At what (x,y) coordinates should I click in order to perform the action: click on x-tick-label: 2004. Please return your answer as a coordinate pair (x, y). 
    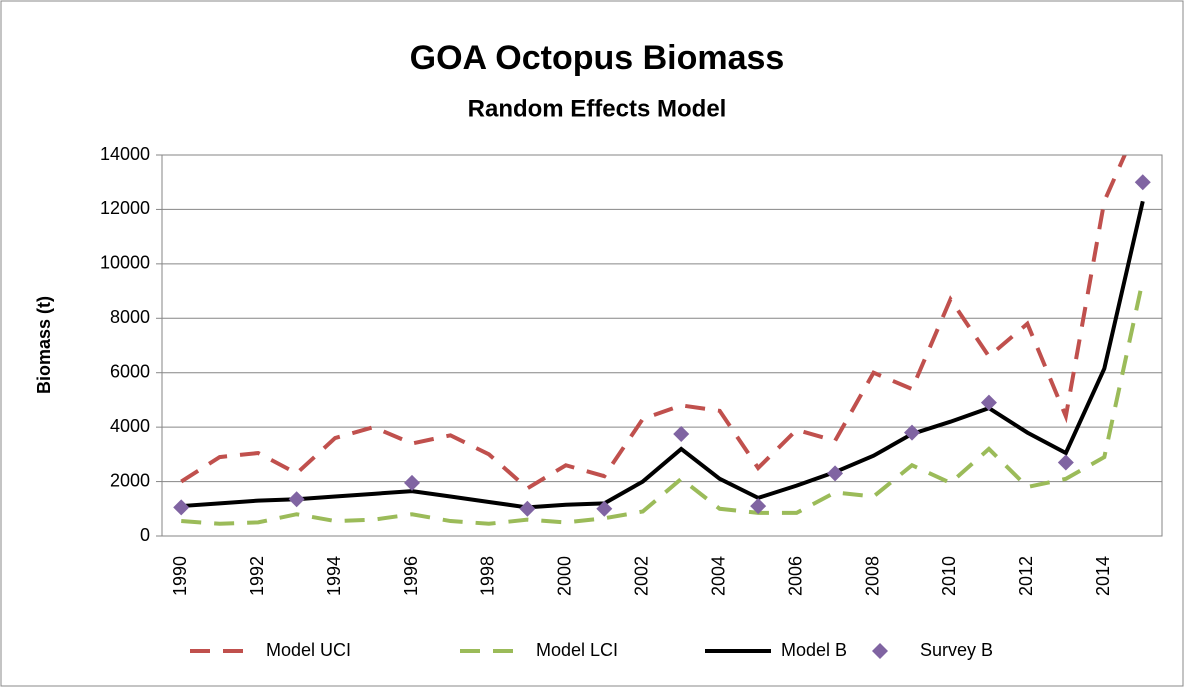
    Looking at the image, I should click on (718, 576).